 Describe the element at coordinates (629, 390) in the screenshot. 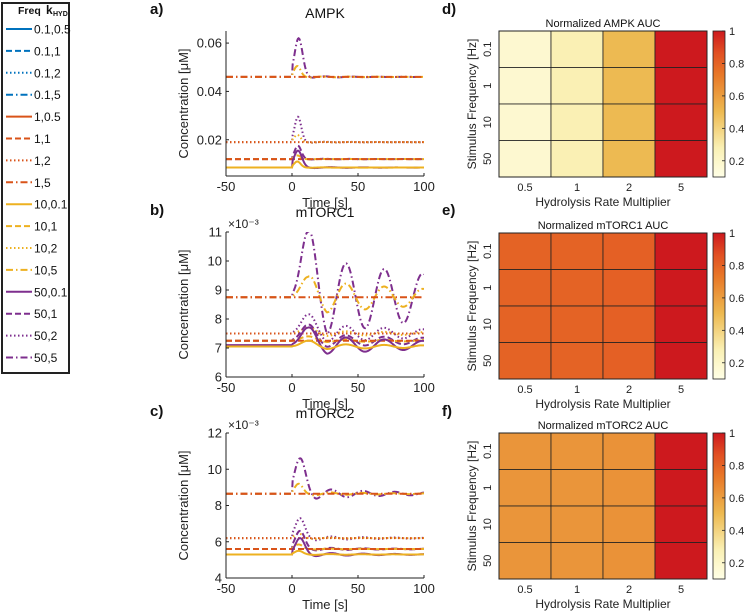

I see `x-tick-label-e: 2` at that location.